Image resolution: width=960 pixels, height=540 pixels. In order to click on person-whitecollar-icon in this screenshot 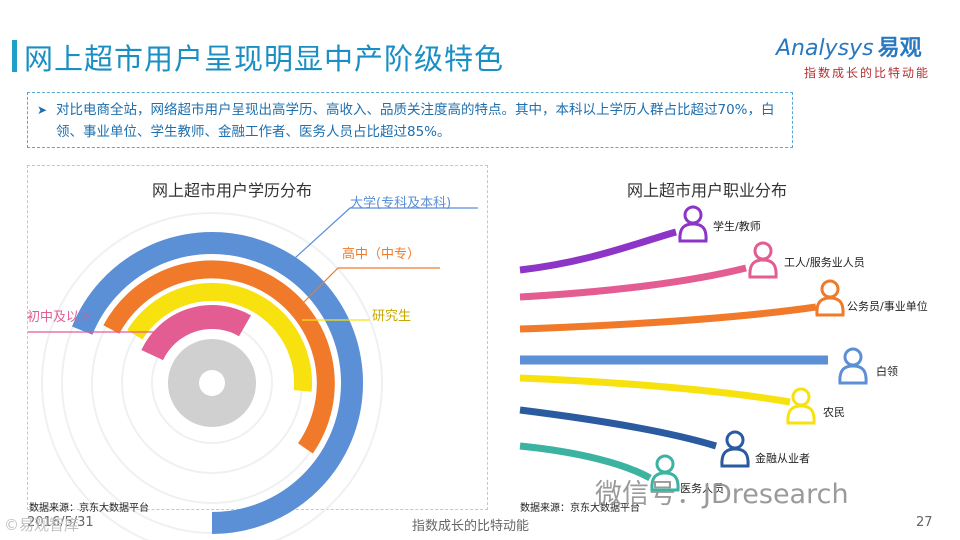, I will do `click(853, 366)`.